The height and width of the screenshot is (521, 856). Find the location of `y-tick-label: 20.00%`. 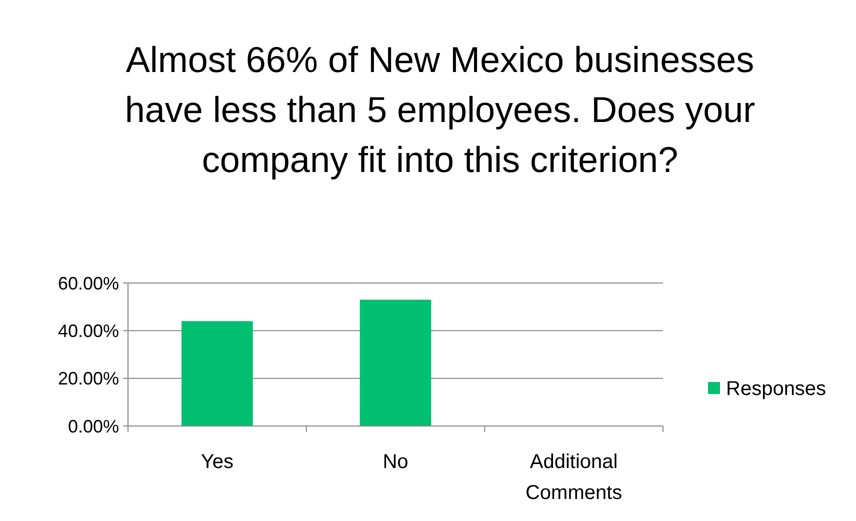

y-tick-label: 20.00% is located at coordinates (88, 378).